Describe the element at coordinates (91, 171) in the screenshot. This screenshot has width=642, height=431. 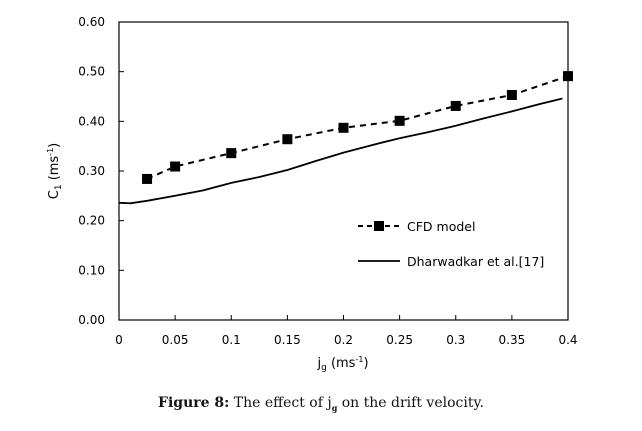
I see `y-tick-label: 0.30` at that location.